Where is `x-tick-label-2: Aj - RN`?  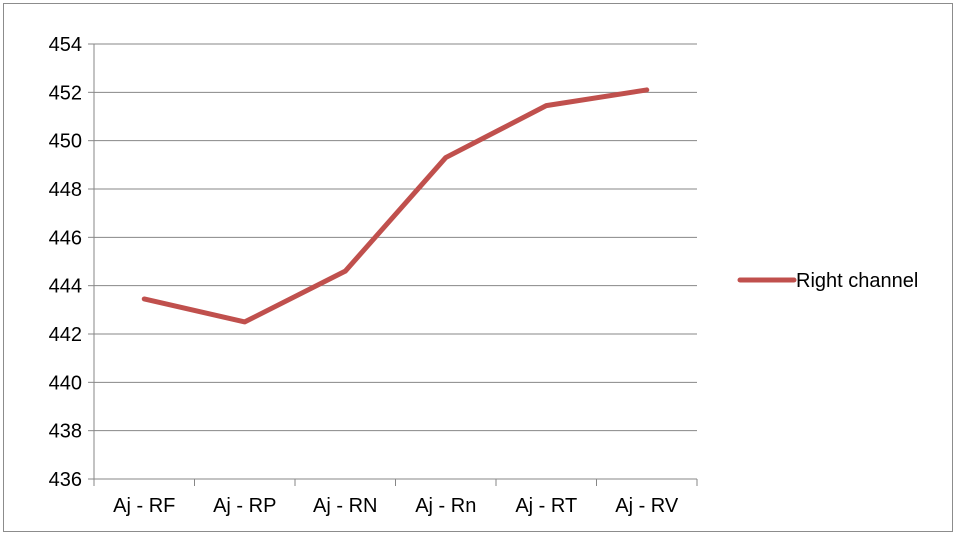
x-tick-label-2: Aj - RN is located at coordinates (345, 506).